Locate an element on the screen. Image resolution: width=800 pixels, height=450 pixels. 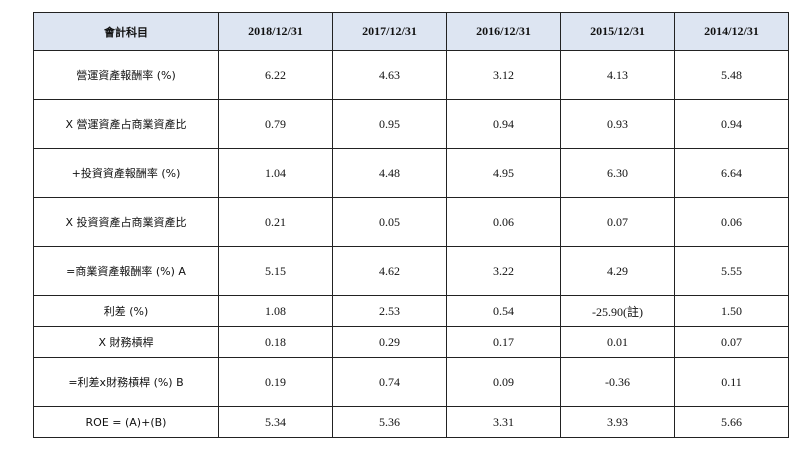
table-cell: -0.36 is located at coordinates (617, 382).